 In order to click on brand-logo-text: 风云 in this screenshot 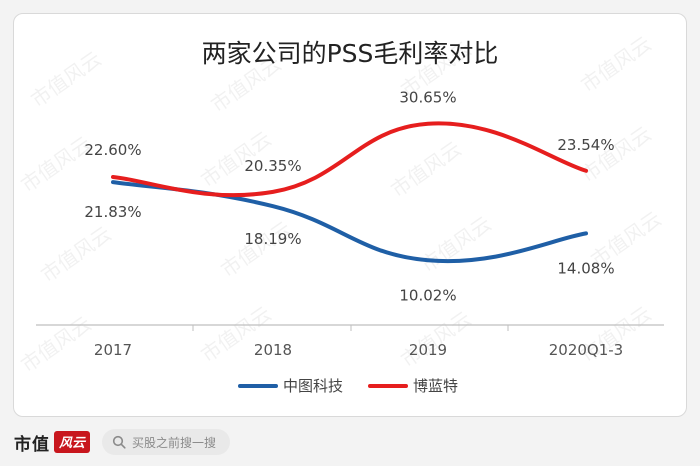, I will do `click(72, 443)`.